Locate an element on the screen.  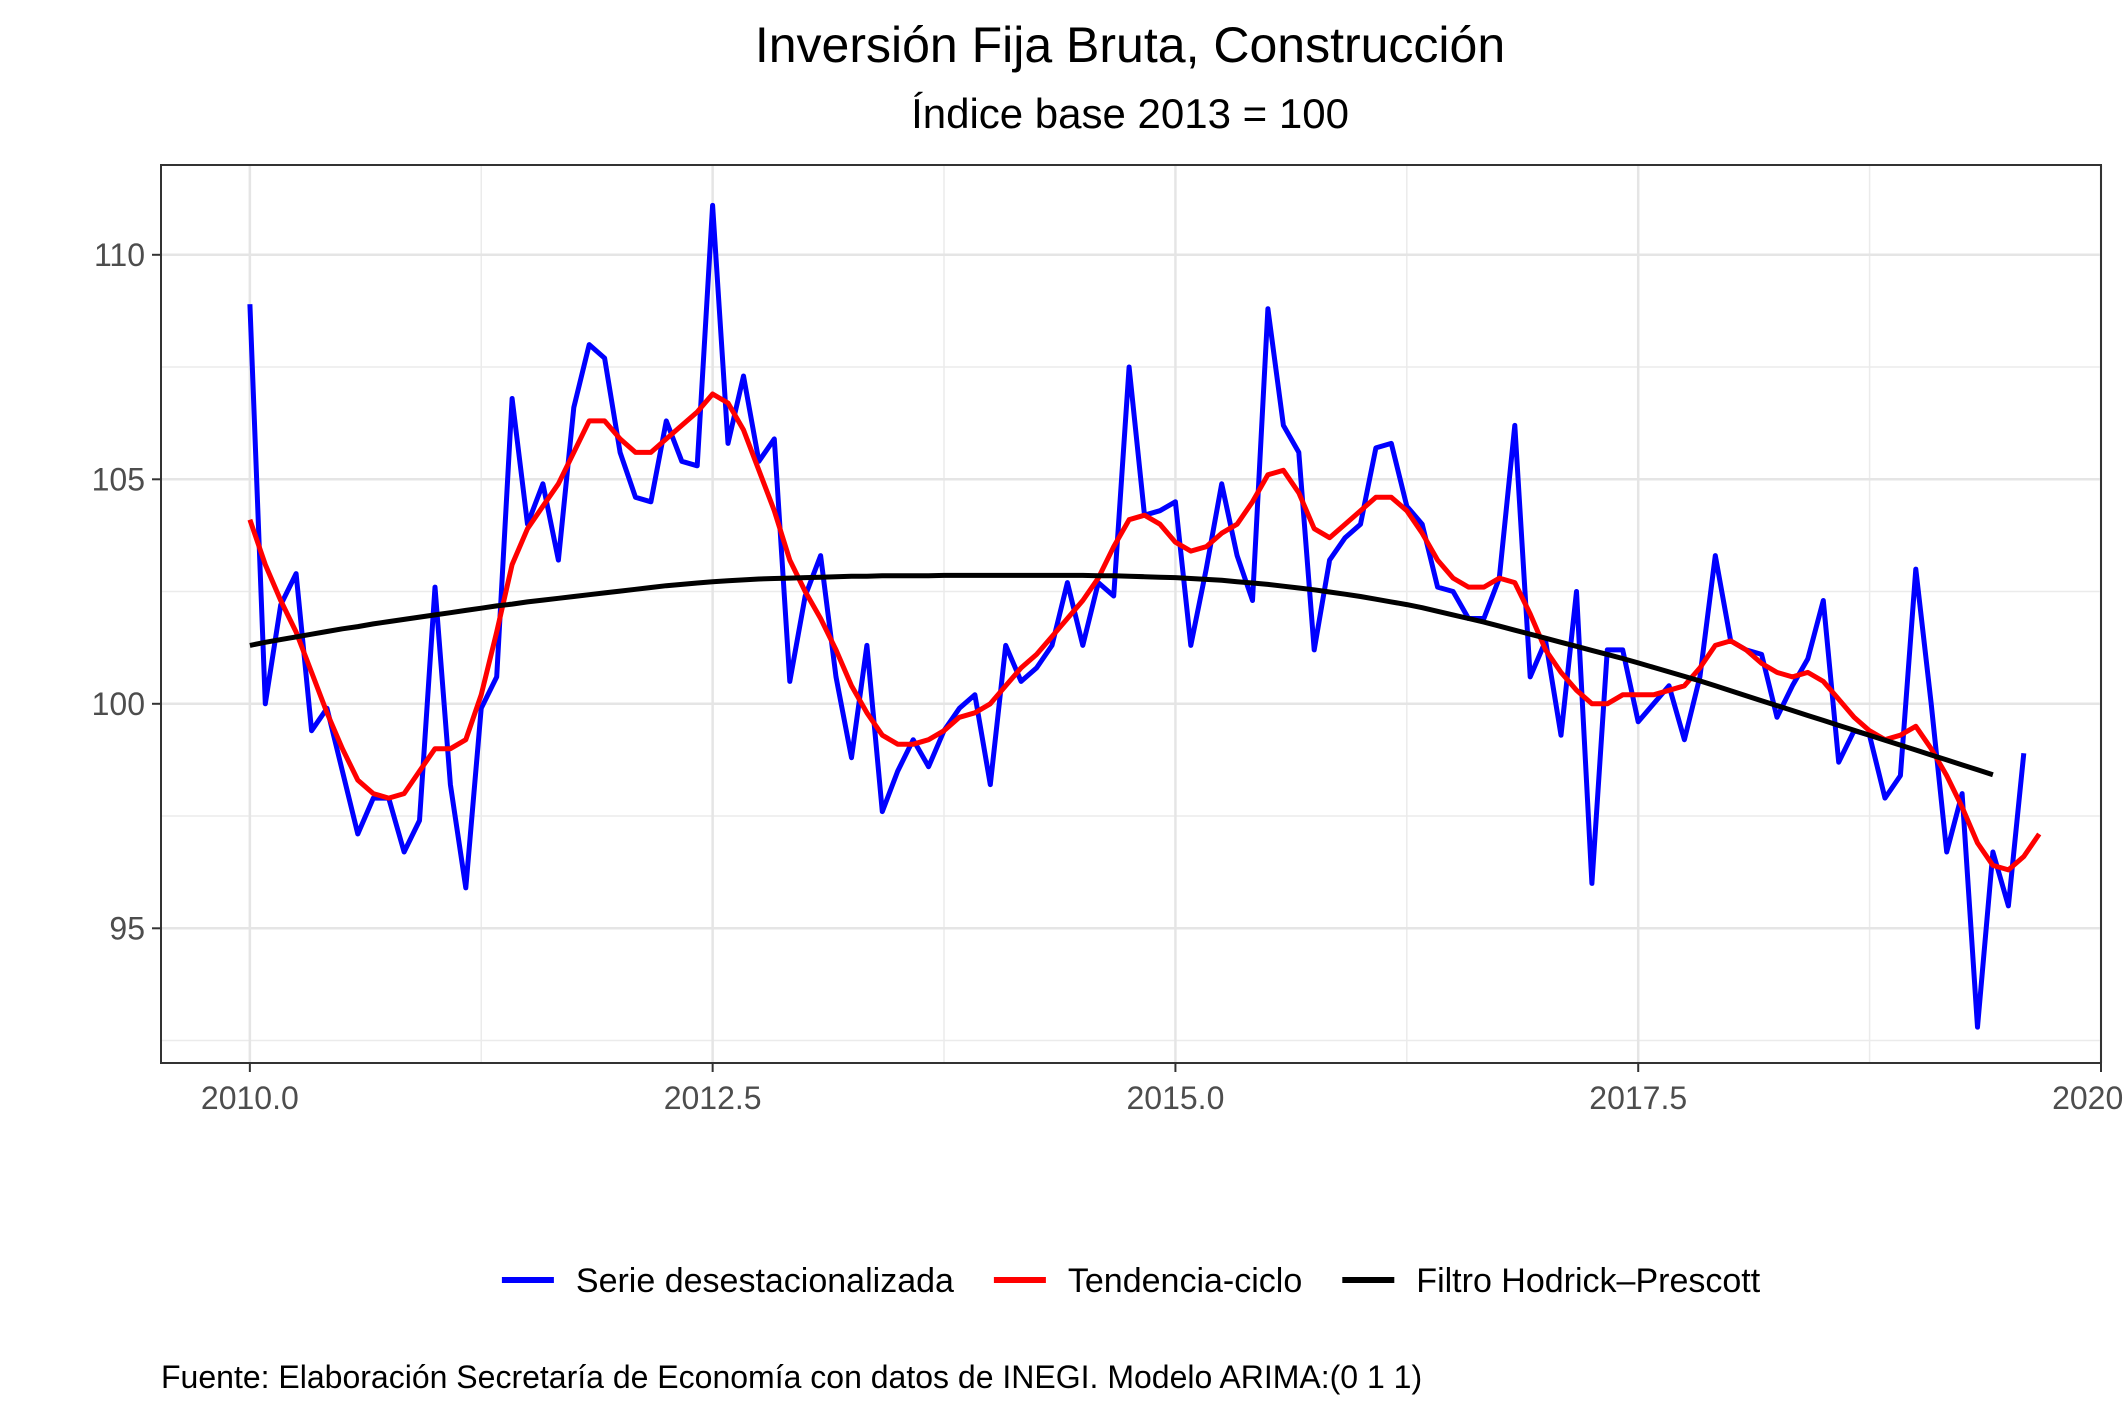
legend-label-2: Filtro Hodrick–Prescott is located at coordinates (1588, 1281).